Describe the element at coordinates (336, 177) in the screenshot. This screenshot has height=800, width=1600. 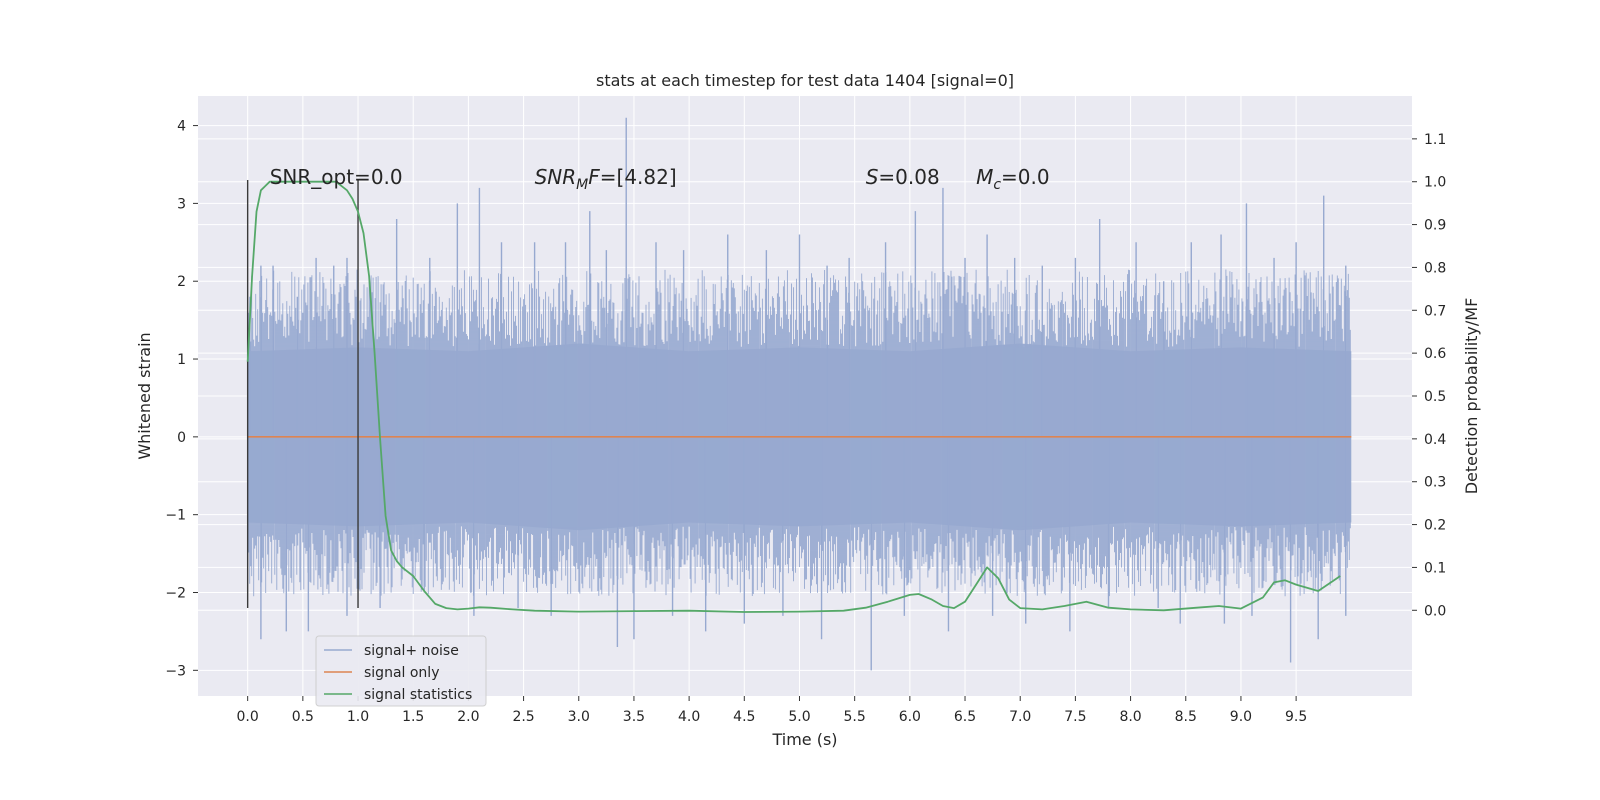
I see `annotation-snr-opt: SNR_opt=0.0` at that location.